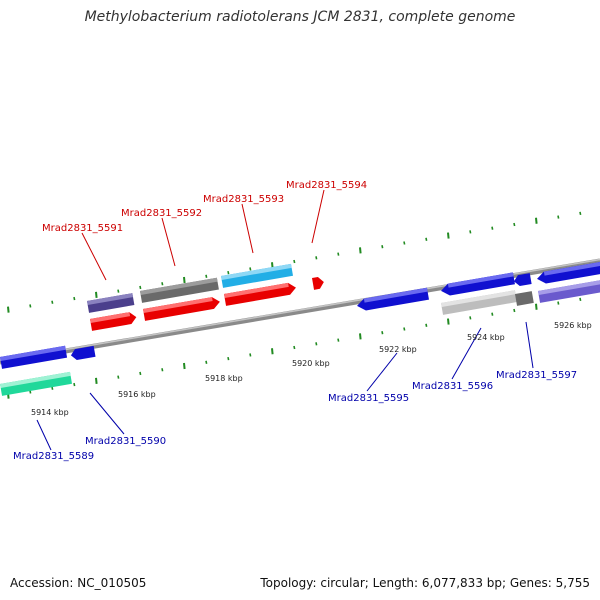  Describe the element at coordinates (257, 275) in the screenshot. I see `gene-mrad2831-5593-feature` at that location.